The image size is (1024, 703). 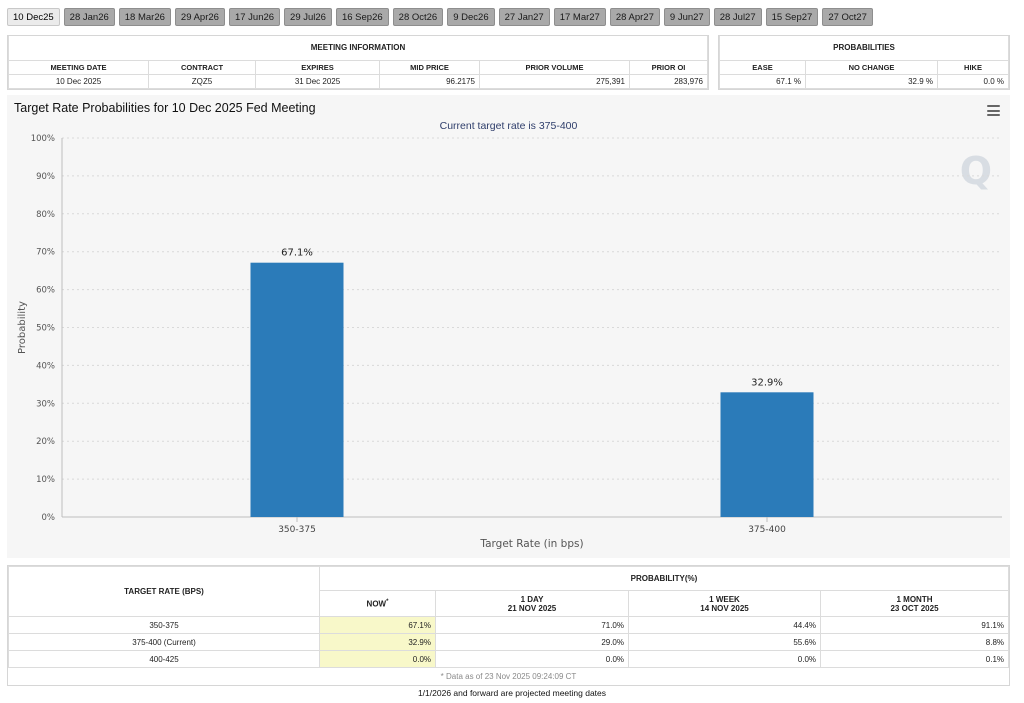 What do you see at coordinates (668, 81) in the screenshot?
I see `prior-oi-value: 283,976` at bounding box center [668, 81].